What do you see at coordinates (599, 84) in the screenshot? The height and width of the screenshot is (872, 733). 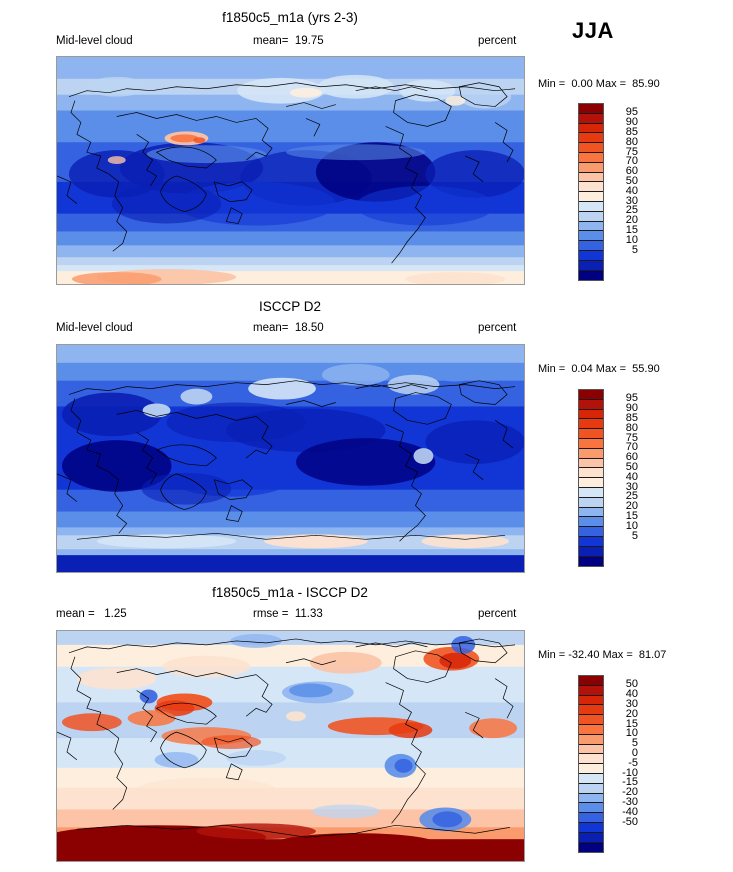 I see `panel-1-minmax: Min = 0.00 Max = 85.90` at bounding box center [599, 84].